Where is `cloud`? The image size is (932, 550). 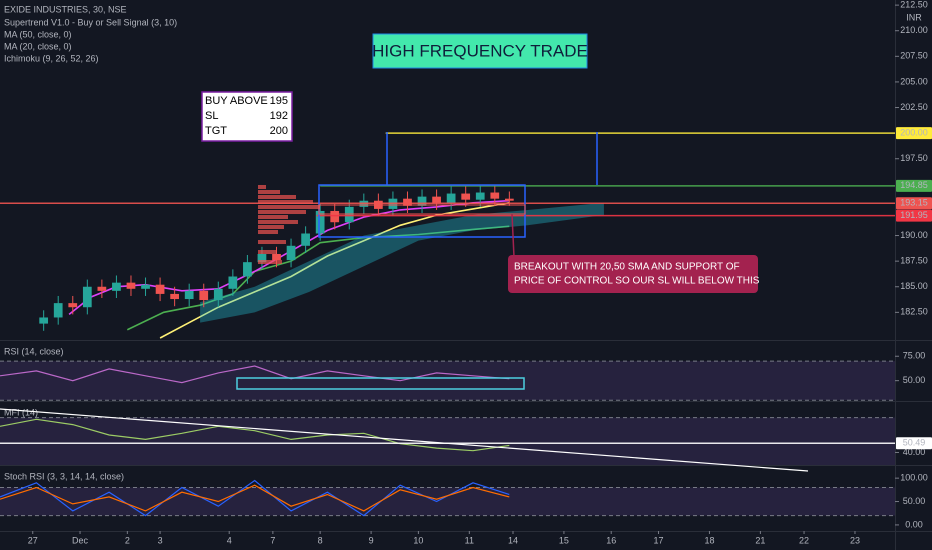
cloud is located at coordinates (402, 262).